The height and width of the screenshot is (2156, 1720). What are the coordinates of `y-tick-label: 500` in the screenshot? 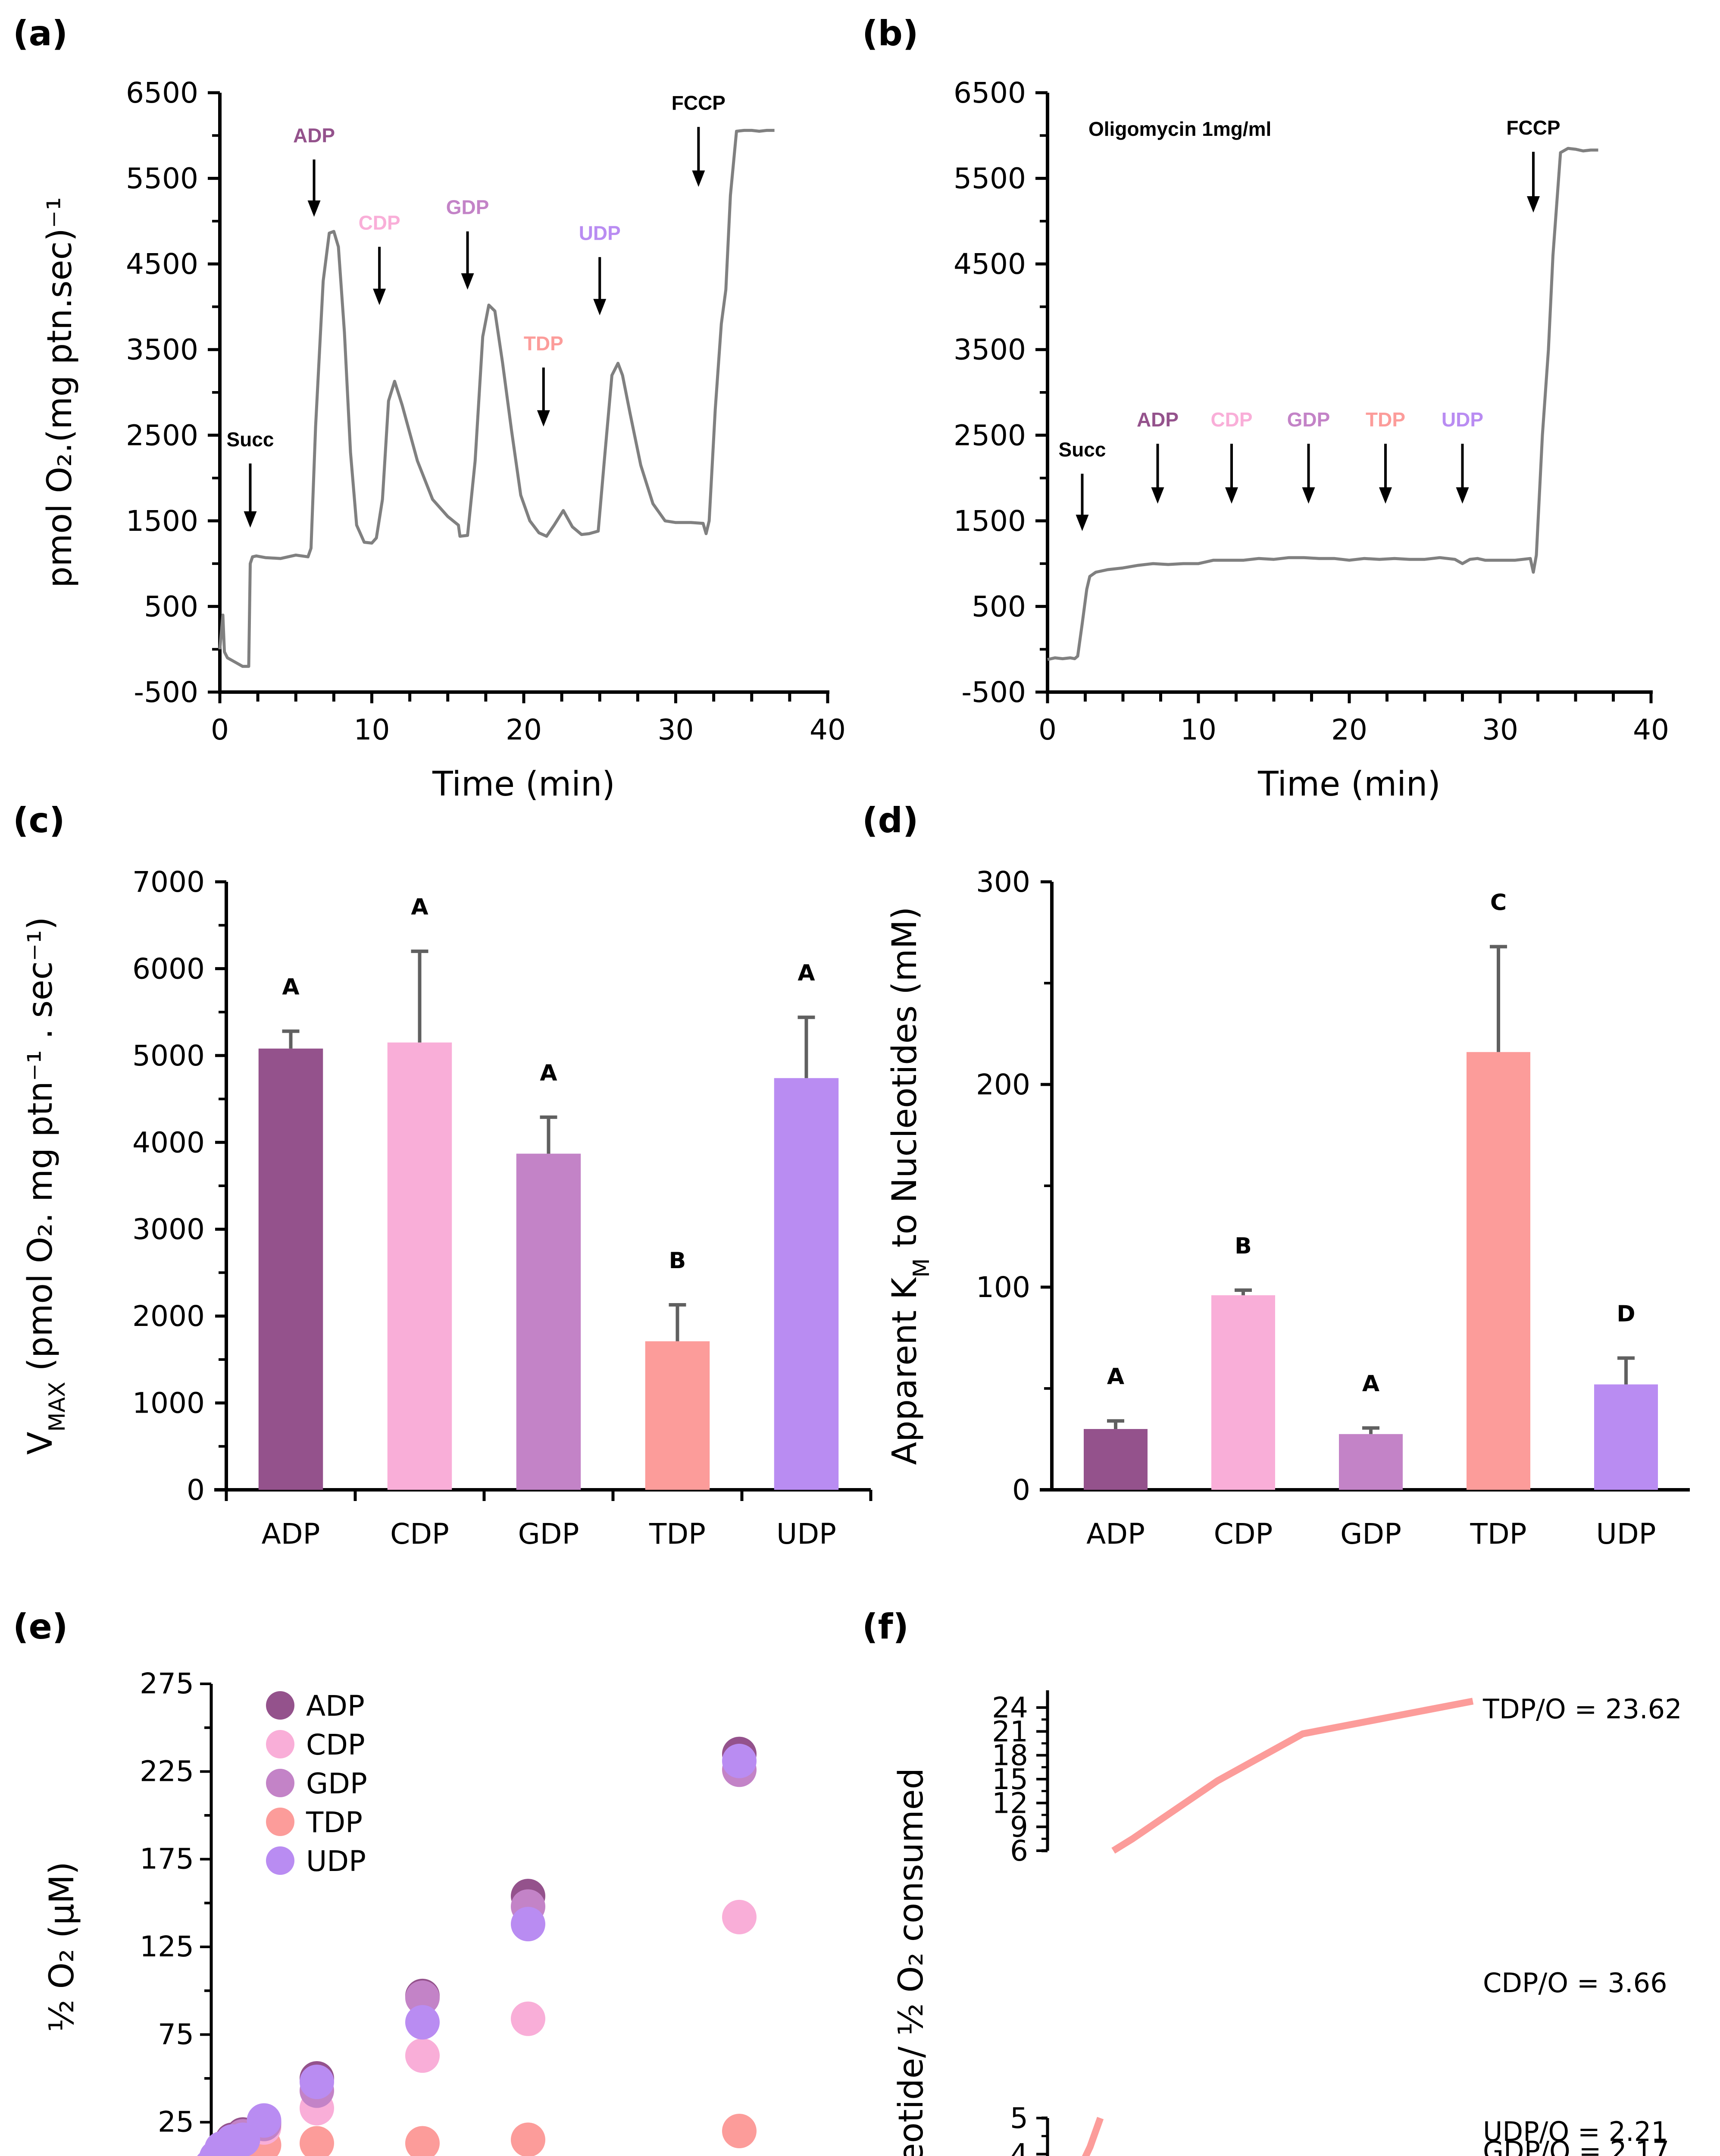 It's located at (171, 606).